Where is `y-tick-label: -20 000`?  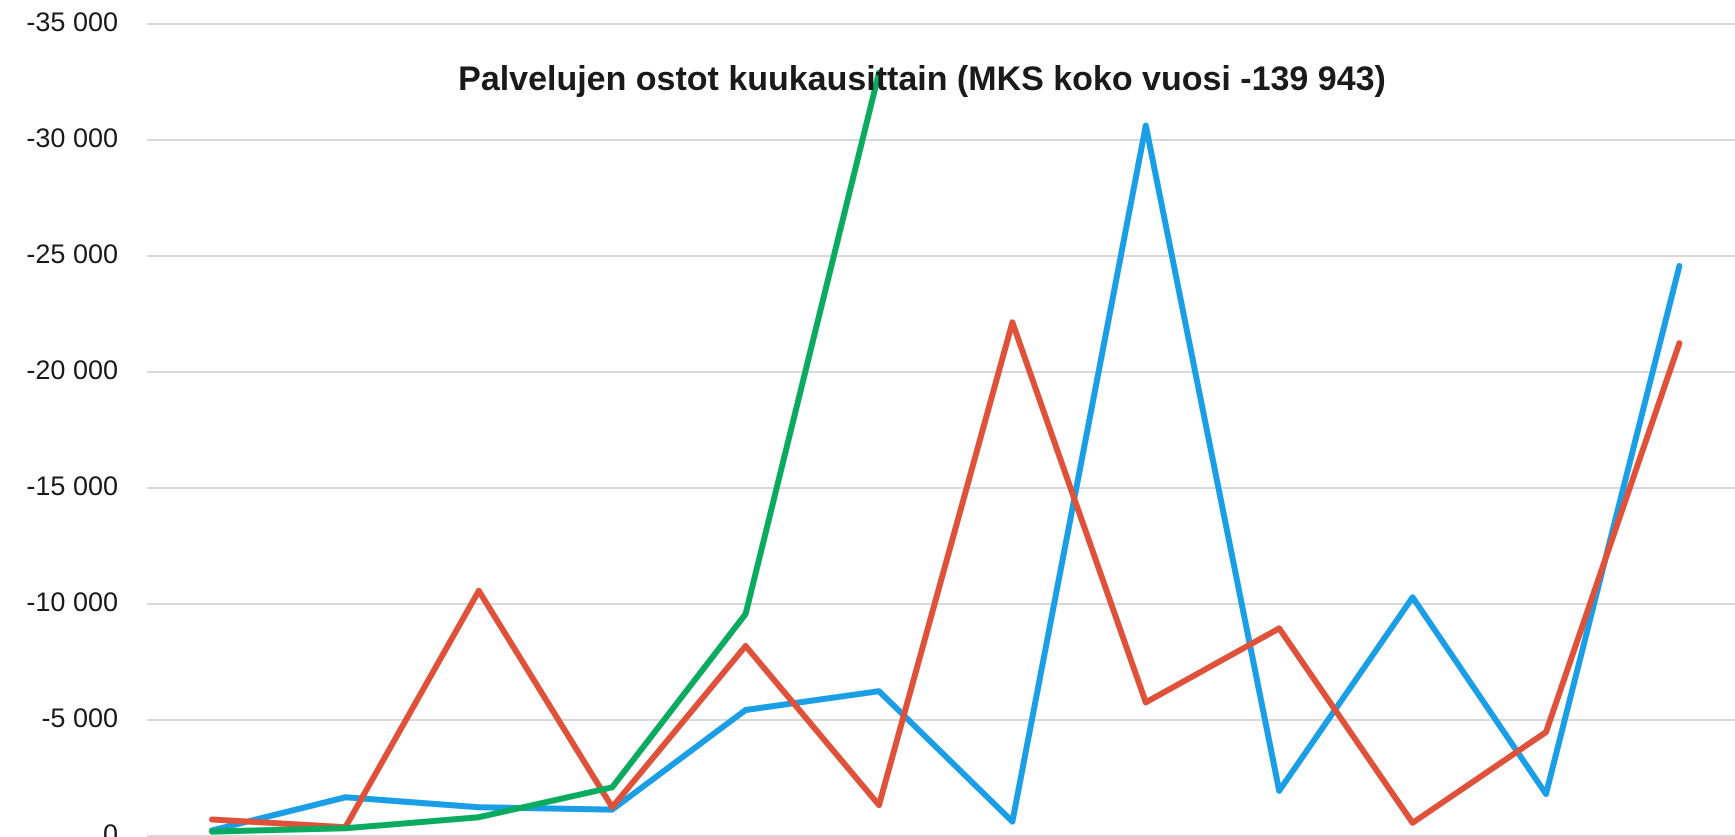
y-tick-label: -20 000 is located at coordinates (72, 370).